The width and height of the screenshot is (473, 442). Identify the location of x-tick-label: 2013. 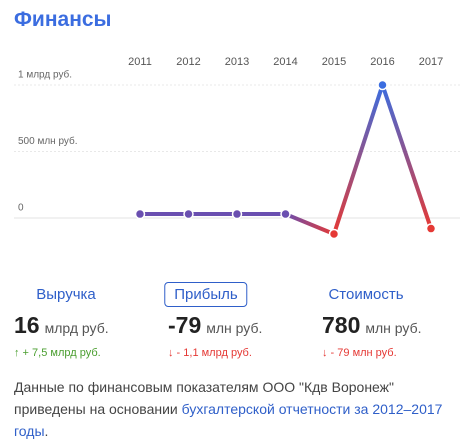
(237, 62).